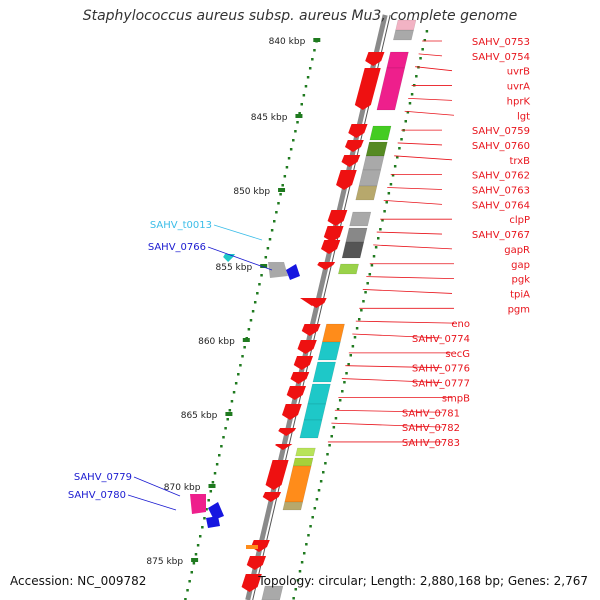 This screenshot has width=600, height=600. Describe the element at coordinates (97, 495) in the screenshot. I see `gene-label-left: SAHV_0780` at that location.